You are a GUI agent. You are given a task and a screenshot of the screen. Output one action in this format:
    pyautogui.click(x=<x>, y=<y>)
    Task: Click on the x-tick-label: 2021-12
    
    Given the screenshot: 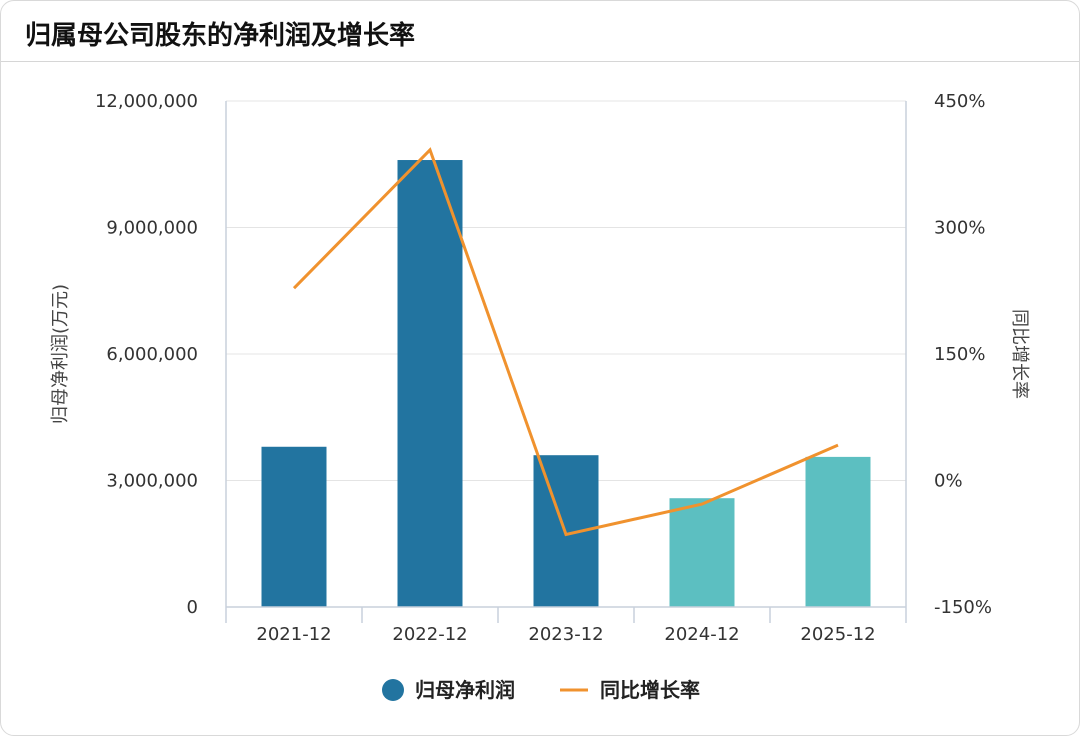 What is the action you would take?
    pyautogui.click(x=293, y=634)
    